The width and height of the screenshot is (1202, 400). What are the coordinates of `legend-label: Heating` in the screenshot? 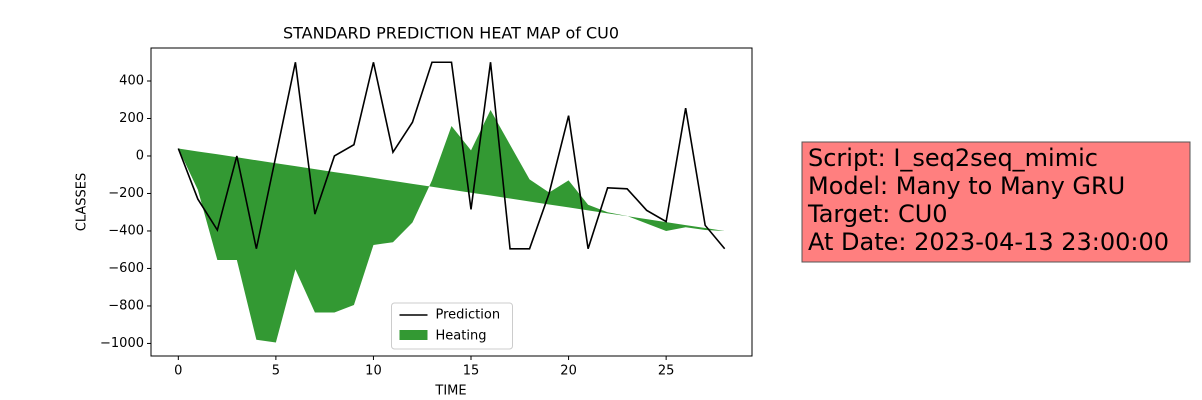 It's located at (461, 336).